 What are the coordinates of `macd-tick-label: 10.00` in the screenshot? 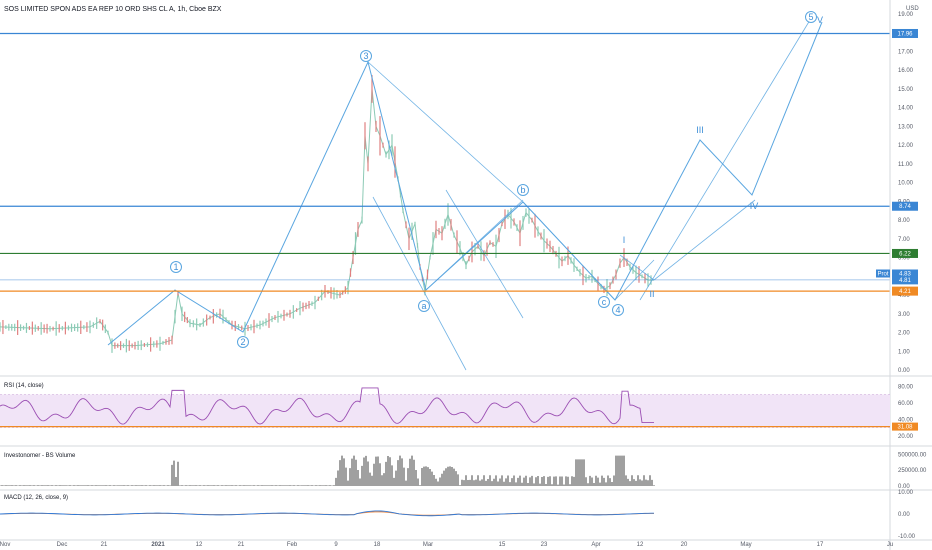 It's located at (906, 493).